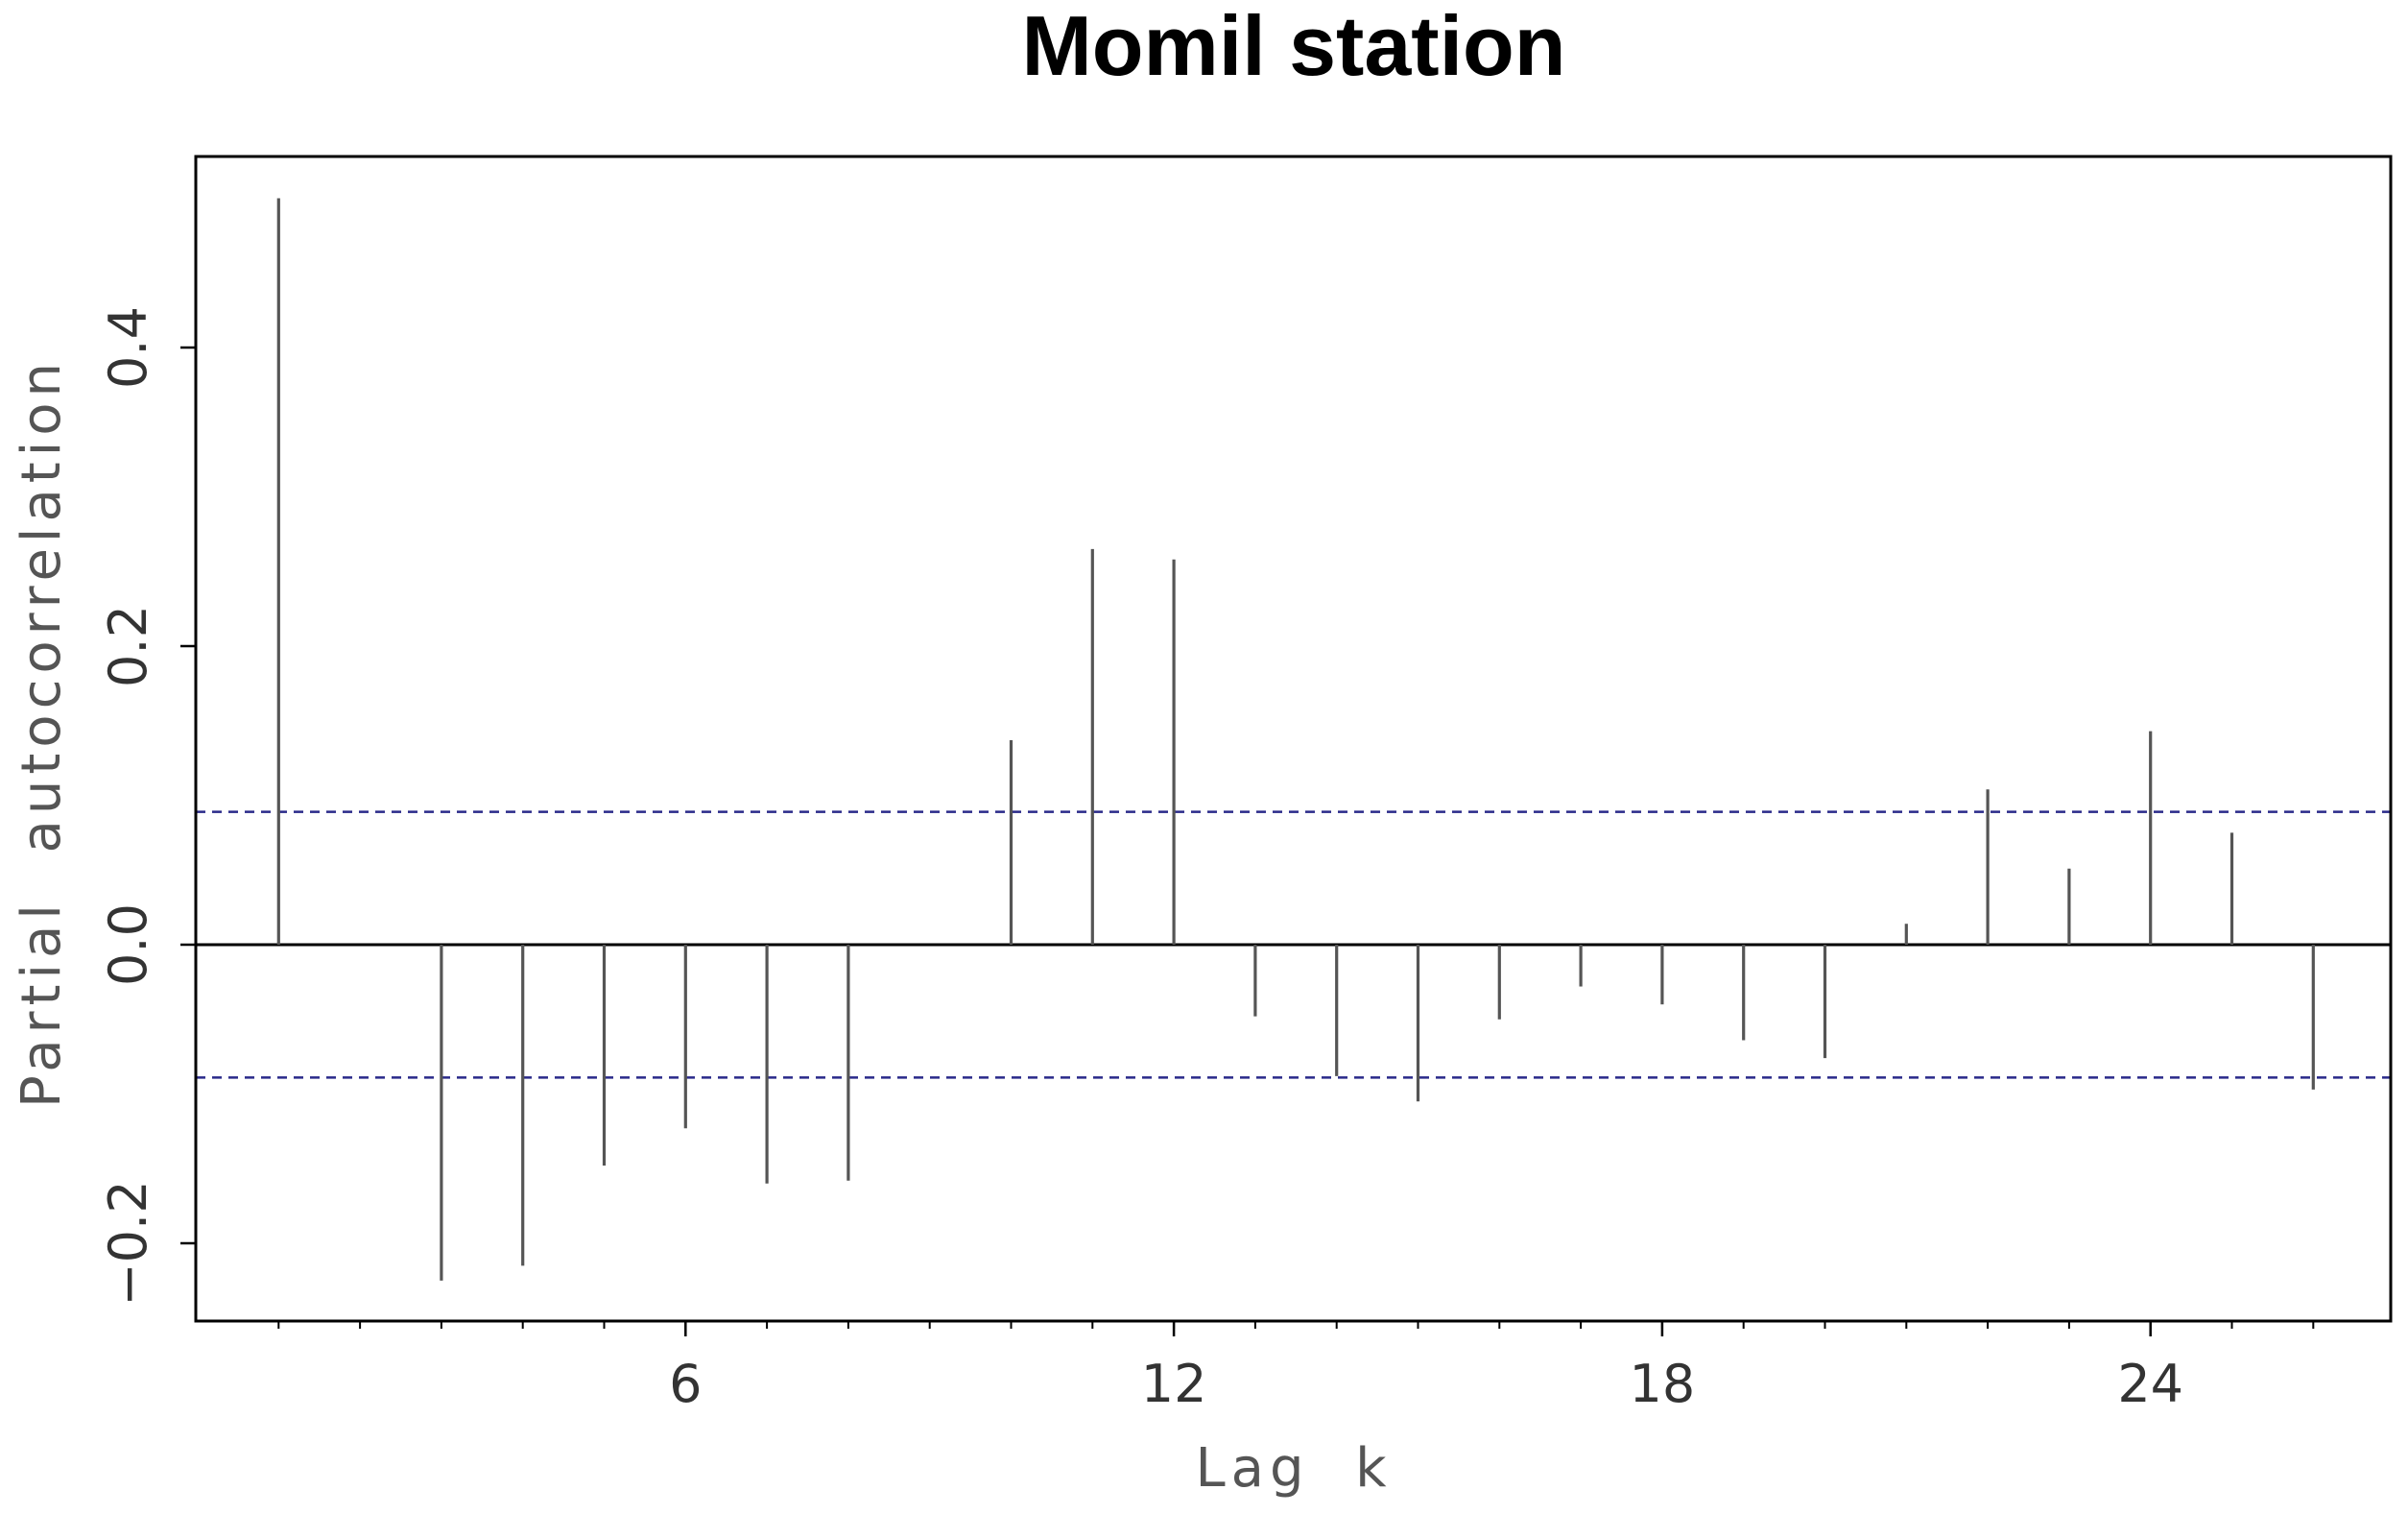 This screenshot has height=1514, width=2408. I want to click on x-tick-label: 6, so click(685, 1384).